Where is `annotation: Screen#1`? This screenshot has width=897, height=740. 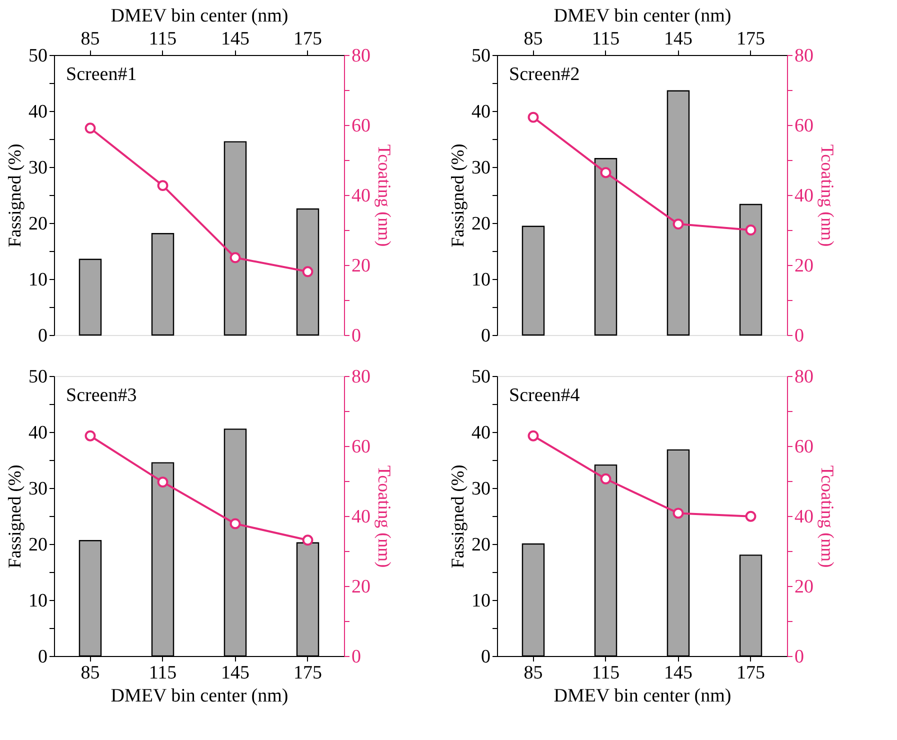
annotation: Screen#1 is located at coordinates (101, 74).